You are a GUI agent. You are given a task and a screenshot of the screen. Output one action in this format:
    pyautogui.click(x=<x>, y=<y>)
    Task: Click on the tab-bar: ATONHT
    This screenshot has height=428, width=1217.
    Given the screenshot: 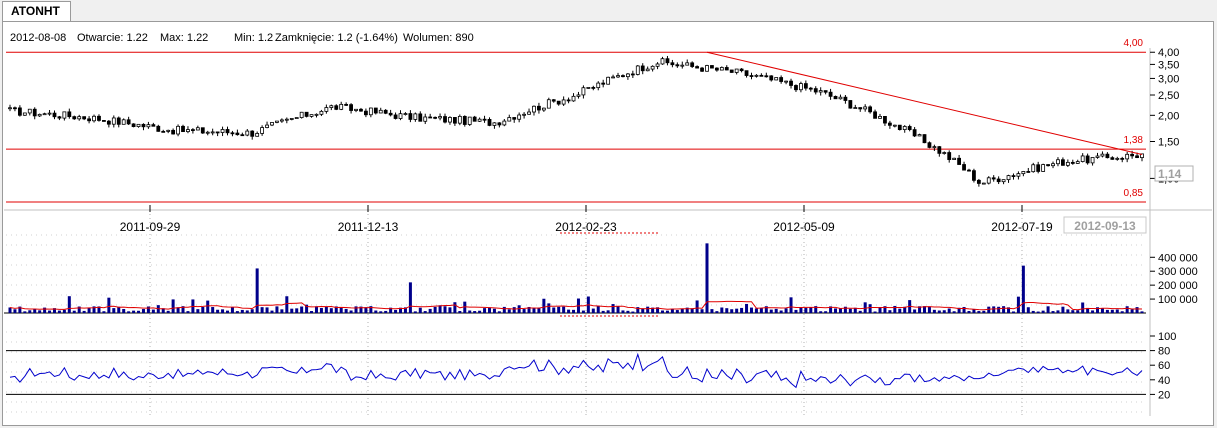 What is the action you would take?
    pyautogui.click(x=608, y=11)
    